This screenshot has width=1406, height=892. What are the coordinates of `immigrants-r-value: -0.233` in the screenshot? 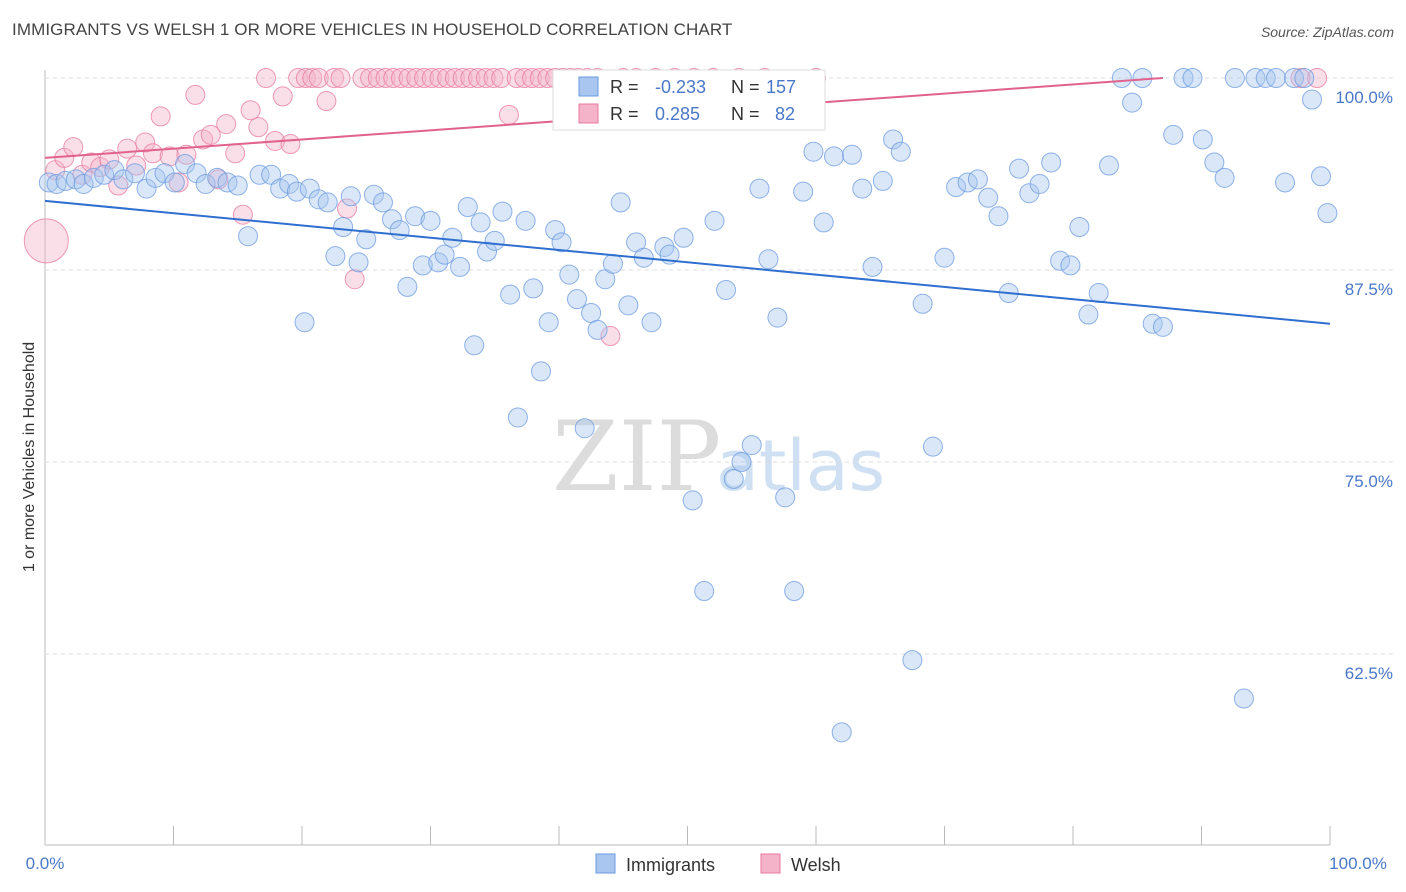 It's located at (680, 87).